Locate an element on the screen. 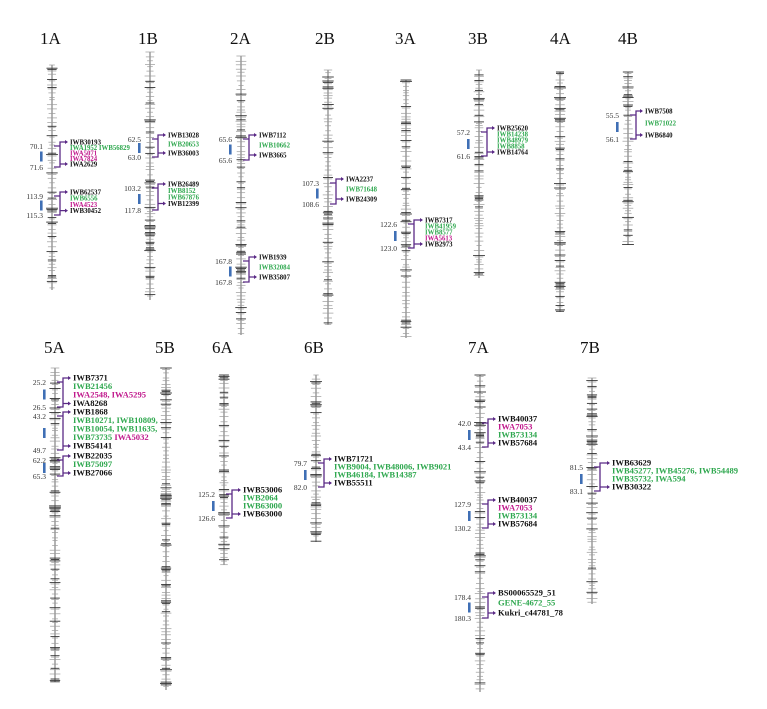 The image size is (767, 709). marker-label: IWB7112 is located at coordinates (273, 136).